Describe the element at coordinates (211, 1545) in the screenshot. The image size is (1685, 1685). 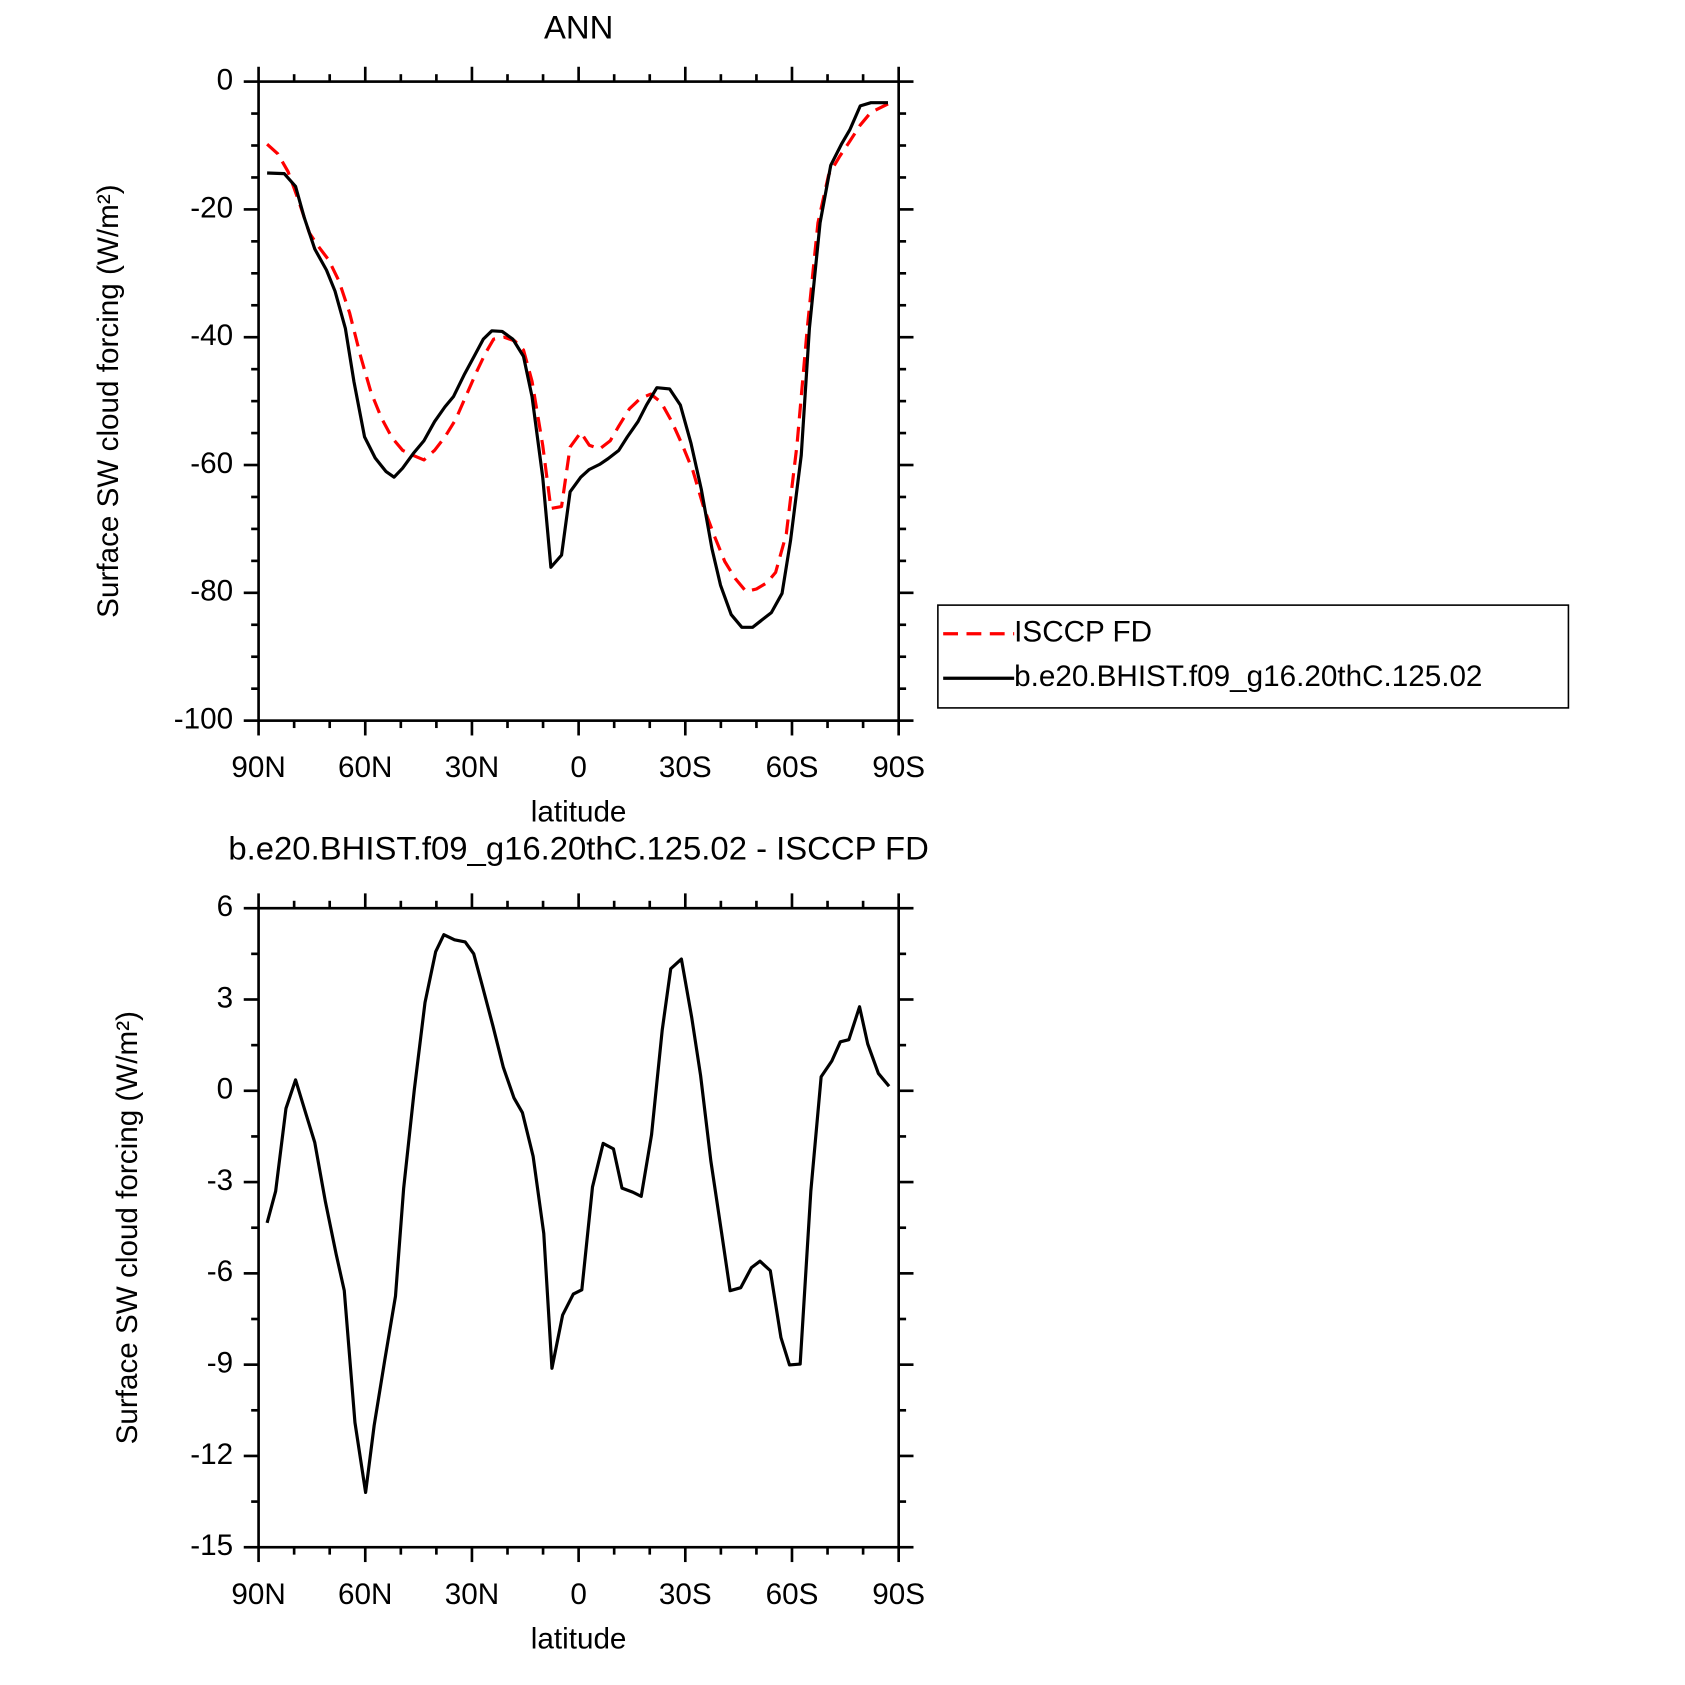
I see `y-tick-label: -15` at that location.